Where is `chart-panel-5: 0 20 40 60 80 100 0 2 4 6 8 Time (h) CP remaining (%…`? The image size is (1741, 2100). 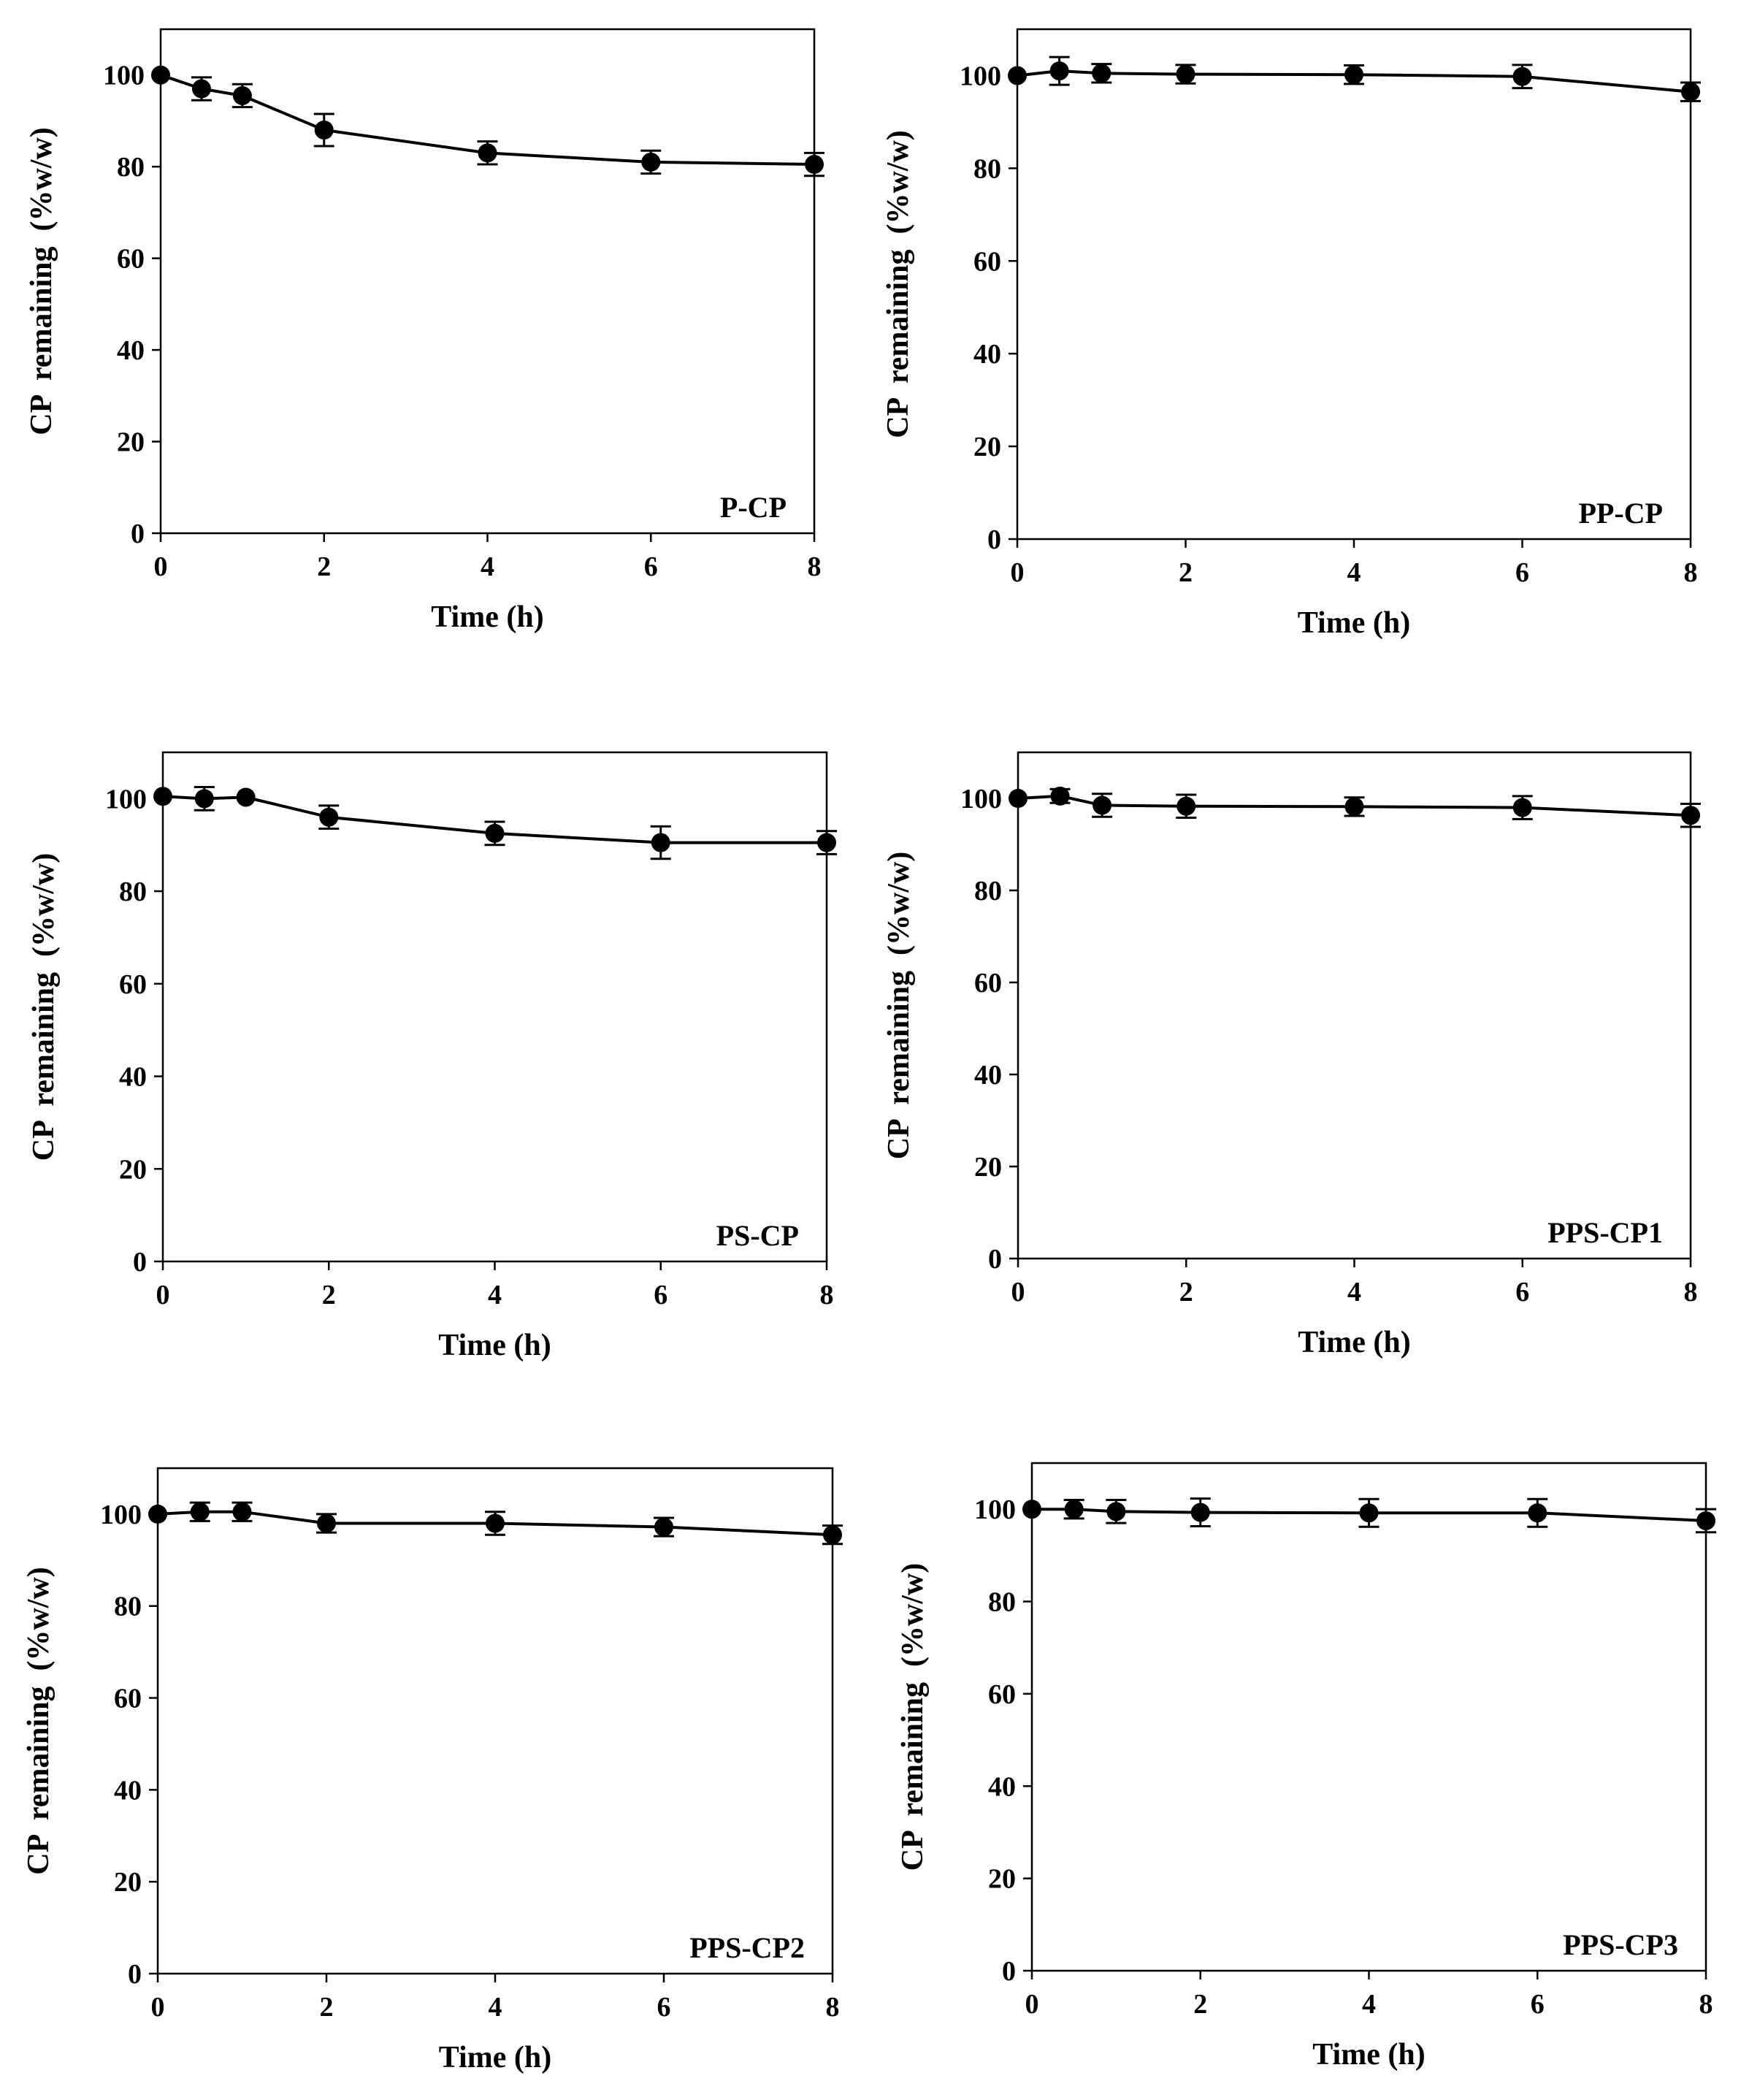 chart-panel-5: 0 20 40 60 80 100 0 2 4 6 8 Time (h) CP remaining (%… is located at coordinates (432, 1770).